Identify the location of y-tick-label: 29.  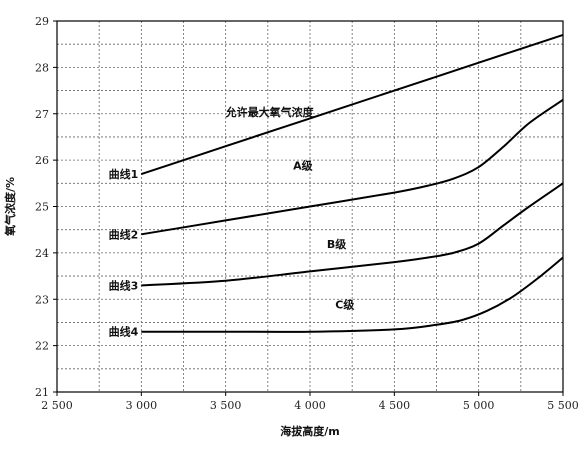
(42, 21).